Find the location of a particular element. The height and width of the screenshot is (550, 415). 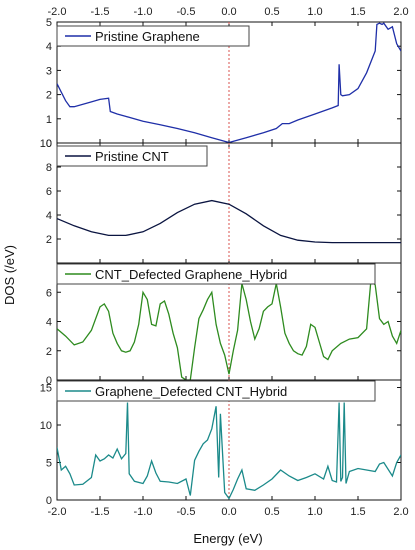

legend-label: Pristine Graphene is located at coordinates (147, 36).